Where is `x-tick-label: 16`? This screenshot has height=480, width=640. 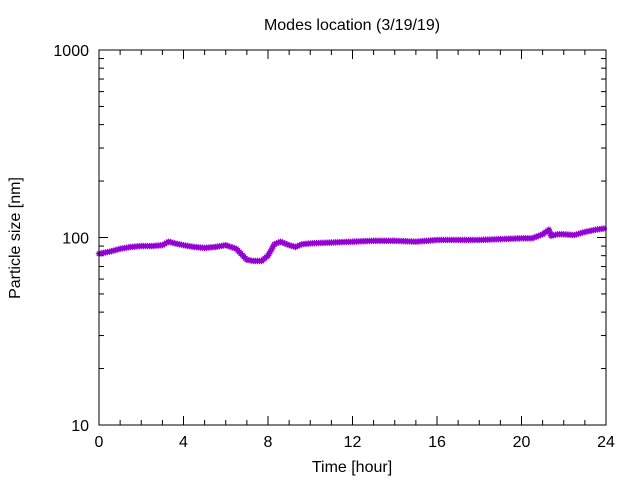 x-tick-label: 16 is located at coordinates (437, 442).